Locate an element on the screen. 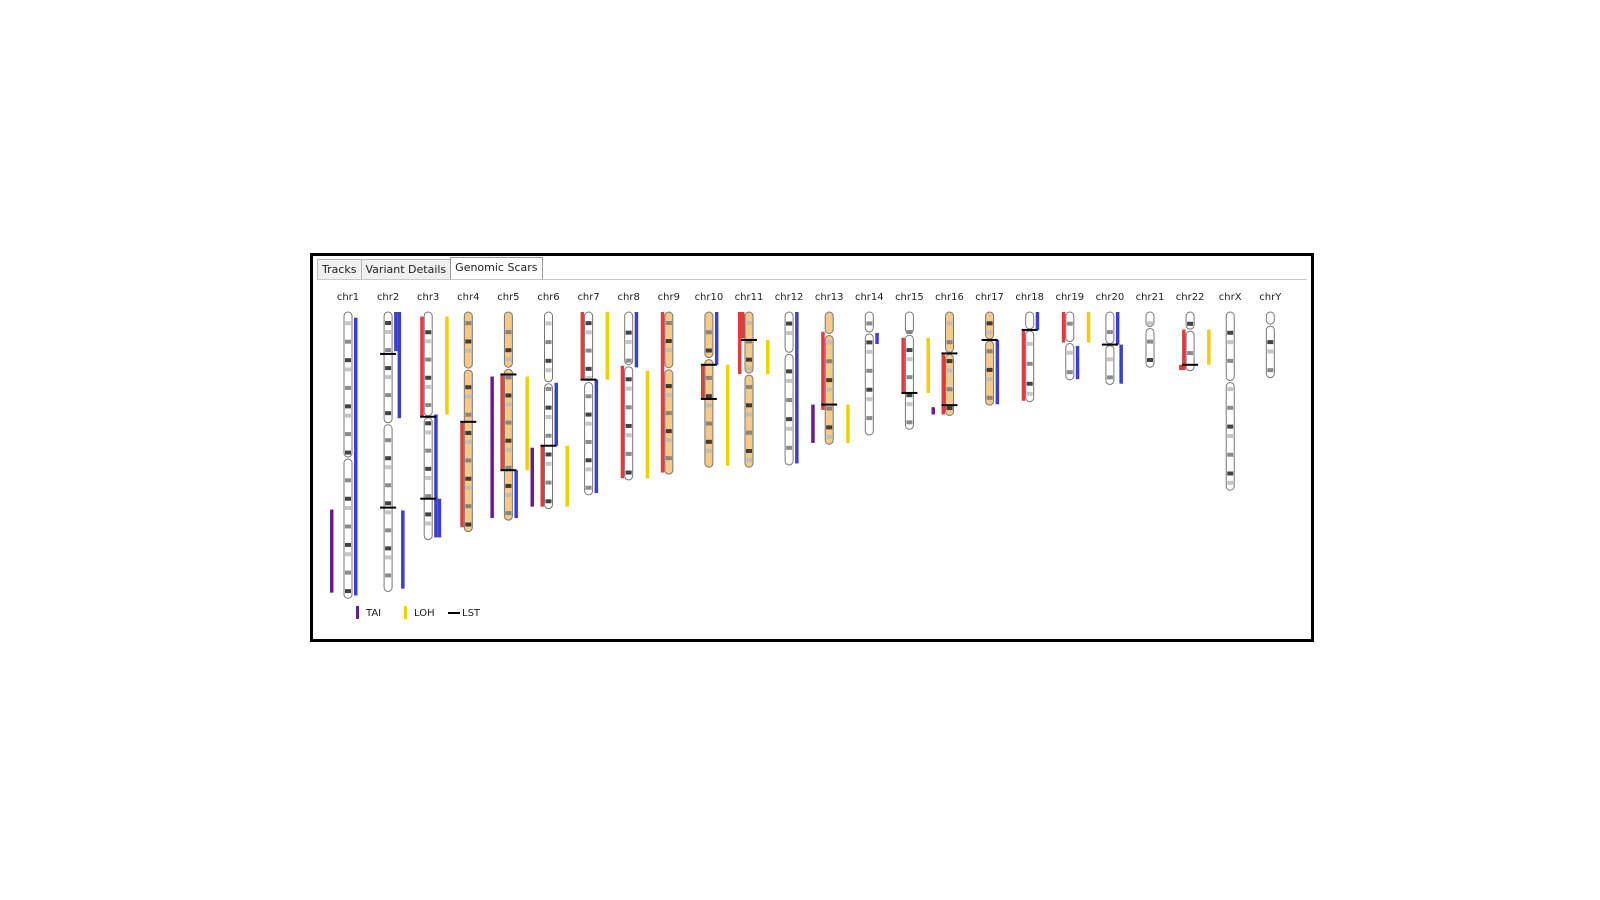  chromosome-label: chr6 is located at coordinates (548, 297).